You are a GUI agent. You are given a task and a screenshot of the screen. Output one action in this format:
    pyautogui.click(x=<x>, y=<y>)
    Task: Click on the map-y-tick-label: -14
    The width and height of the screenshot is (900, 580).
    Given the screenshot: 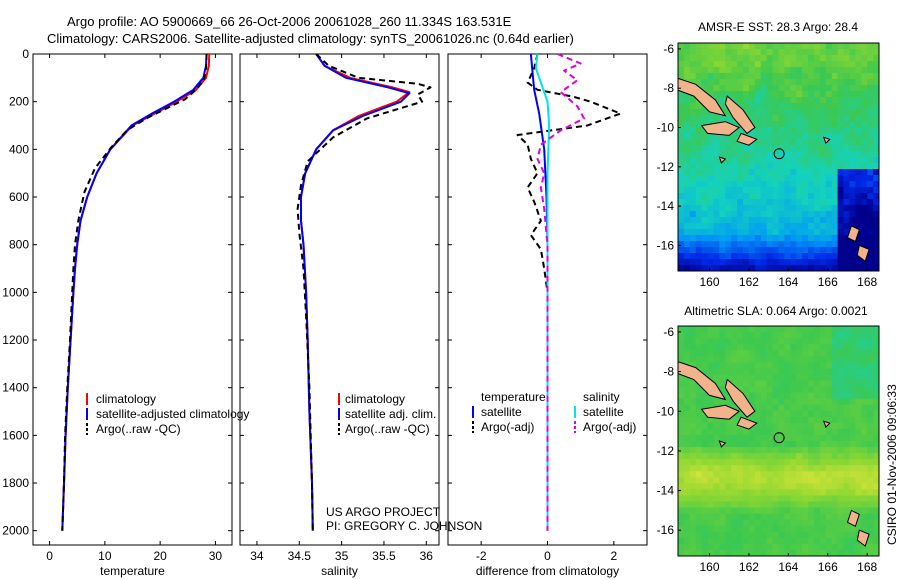 What is the action you would take?
    pyautogui.click(x=666, y=206)
    